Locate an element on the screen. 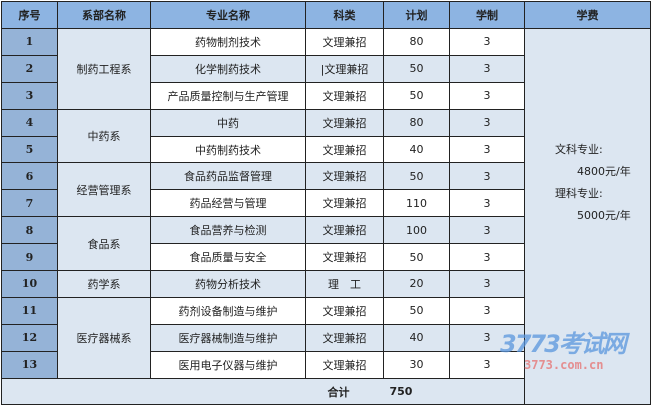 The height and width of the screenshot is (407, 651). table-row: 7 药品经营与管理 文理兼招 110 3 is located at coordinates (326, 203).